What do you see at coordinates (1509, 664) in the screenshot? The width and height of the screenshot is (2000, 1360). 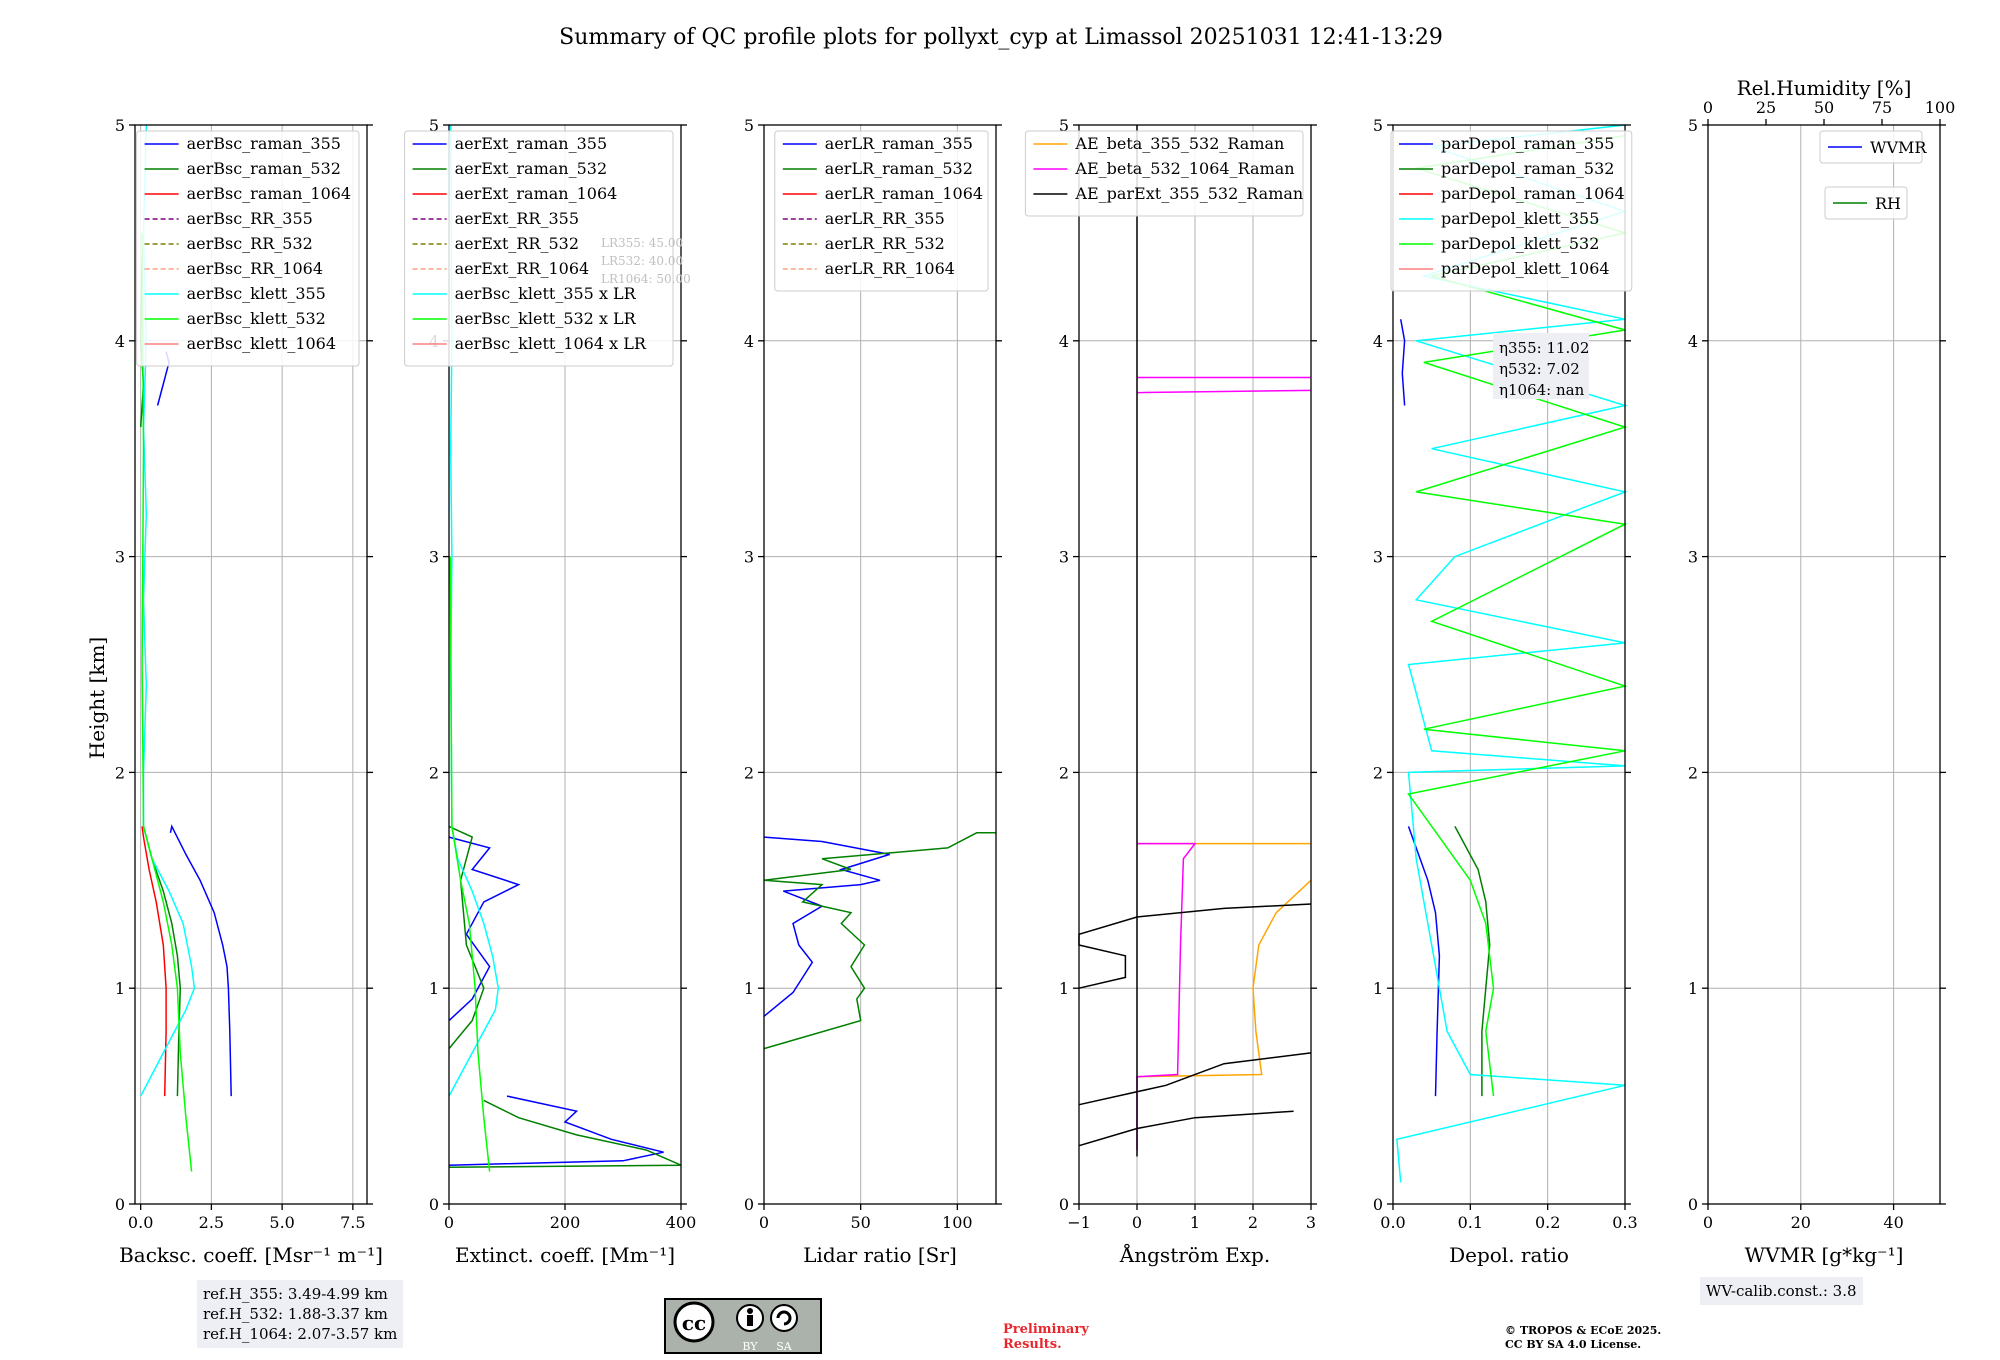 I see `axes-frame-depol` at bounding box center [1509, 664].